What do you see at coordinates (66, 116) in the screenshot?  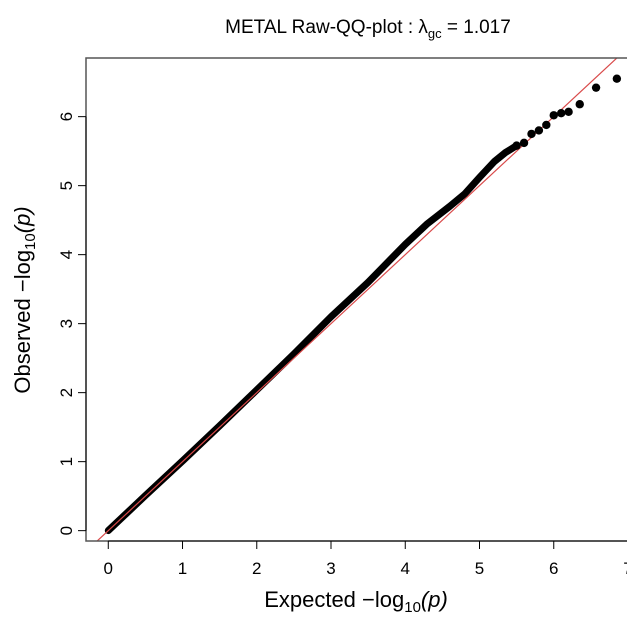 I see `y-tick-label: 6` at bounding box center [66, 116].